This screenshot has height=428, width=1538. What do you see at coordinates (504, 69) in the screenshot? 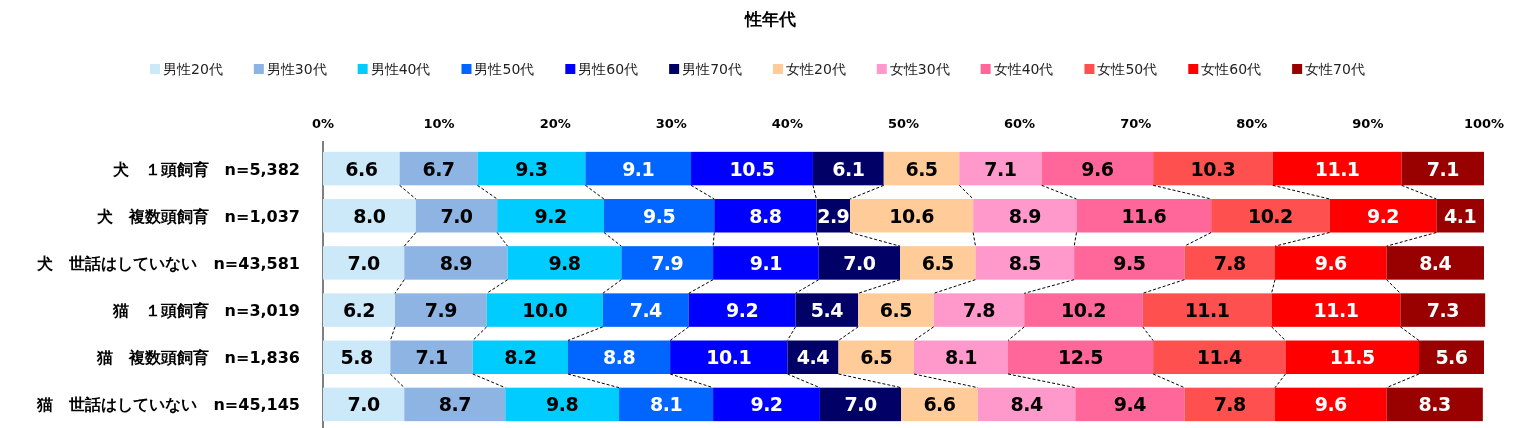
I see `legend-label: 男性50代` at bounding box center [504, 69].